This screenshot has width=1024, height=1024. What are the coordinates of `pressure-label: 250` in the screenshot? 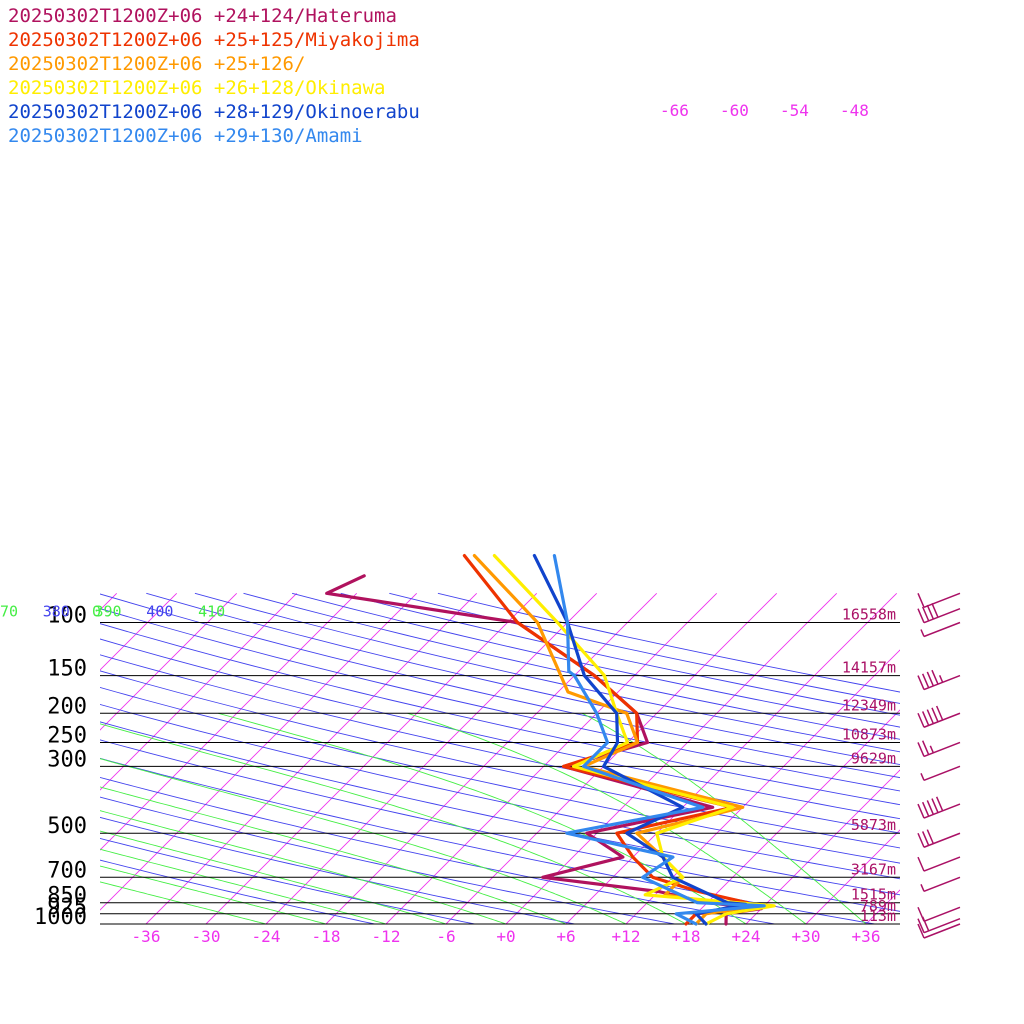 It's located at (67, 735).